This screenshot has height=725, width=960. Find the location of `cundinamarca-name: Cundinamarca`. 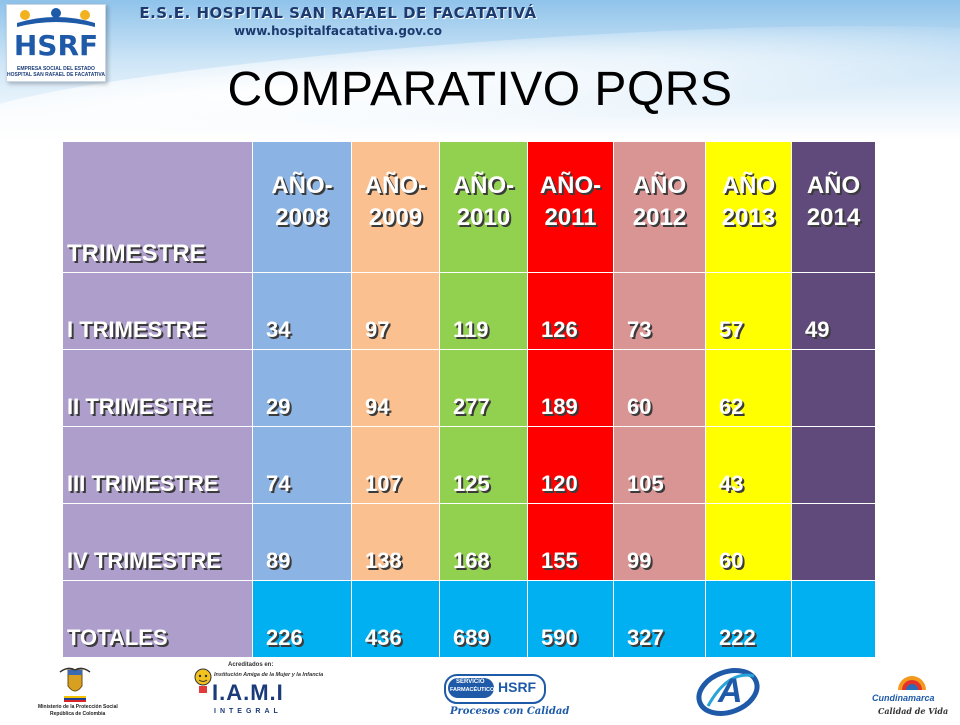

cundinamarca-name: Cundinamarca is located at coordinates (903, 698).